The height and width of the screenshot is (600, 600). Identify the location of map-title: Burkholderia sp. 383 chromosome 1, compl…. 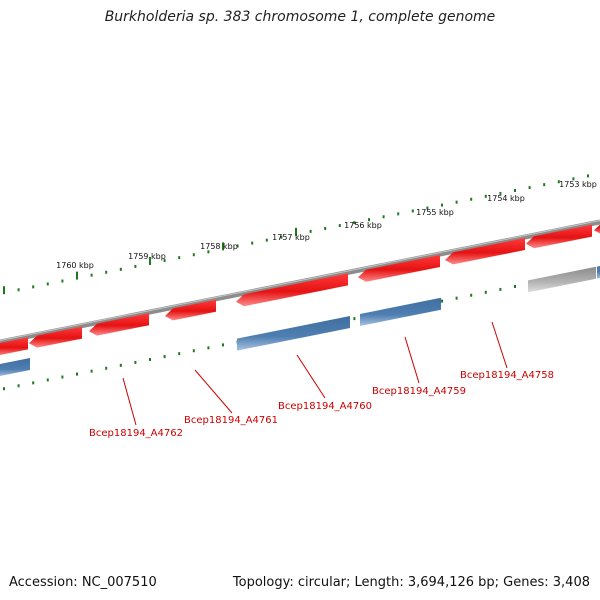
(300, 17).